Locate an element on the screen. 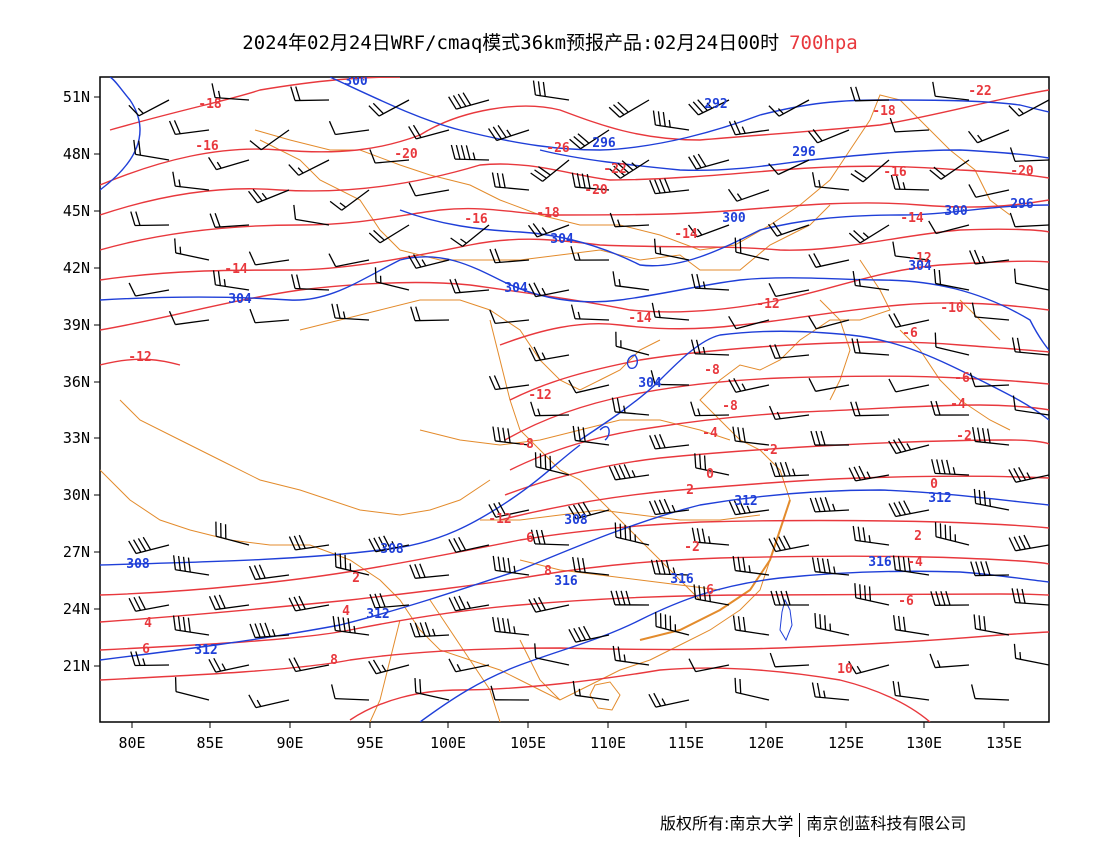 Image resolution: width=1100 pixels, height=850 pixels. lat-tick-label: 21N is located at coordinates (76, 666).